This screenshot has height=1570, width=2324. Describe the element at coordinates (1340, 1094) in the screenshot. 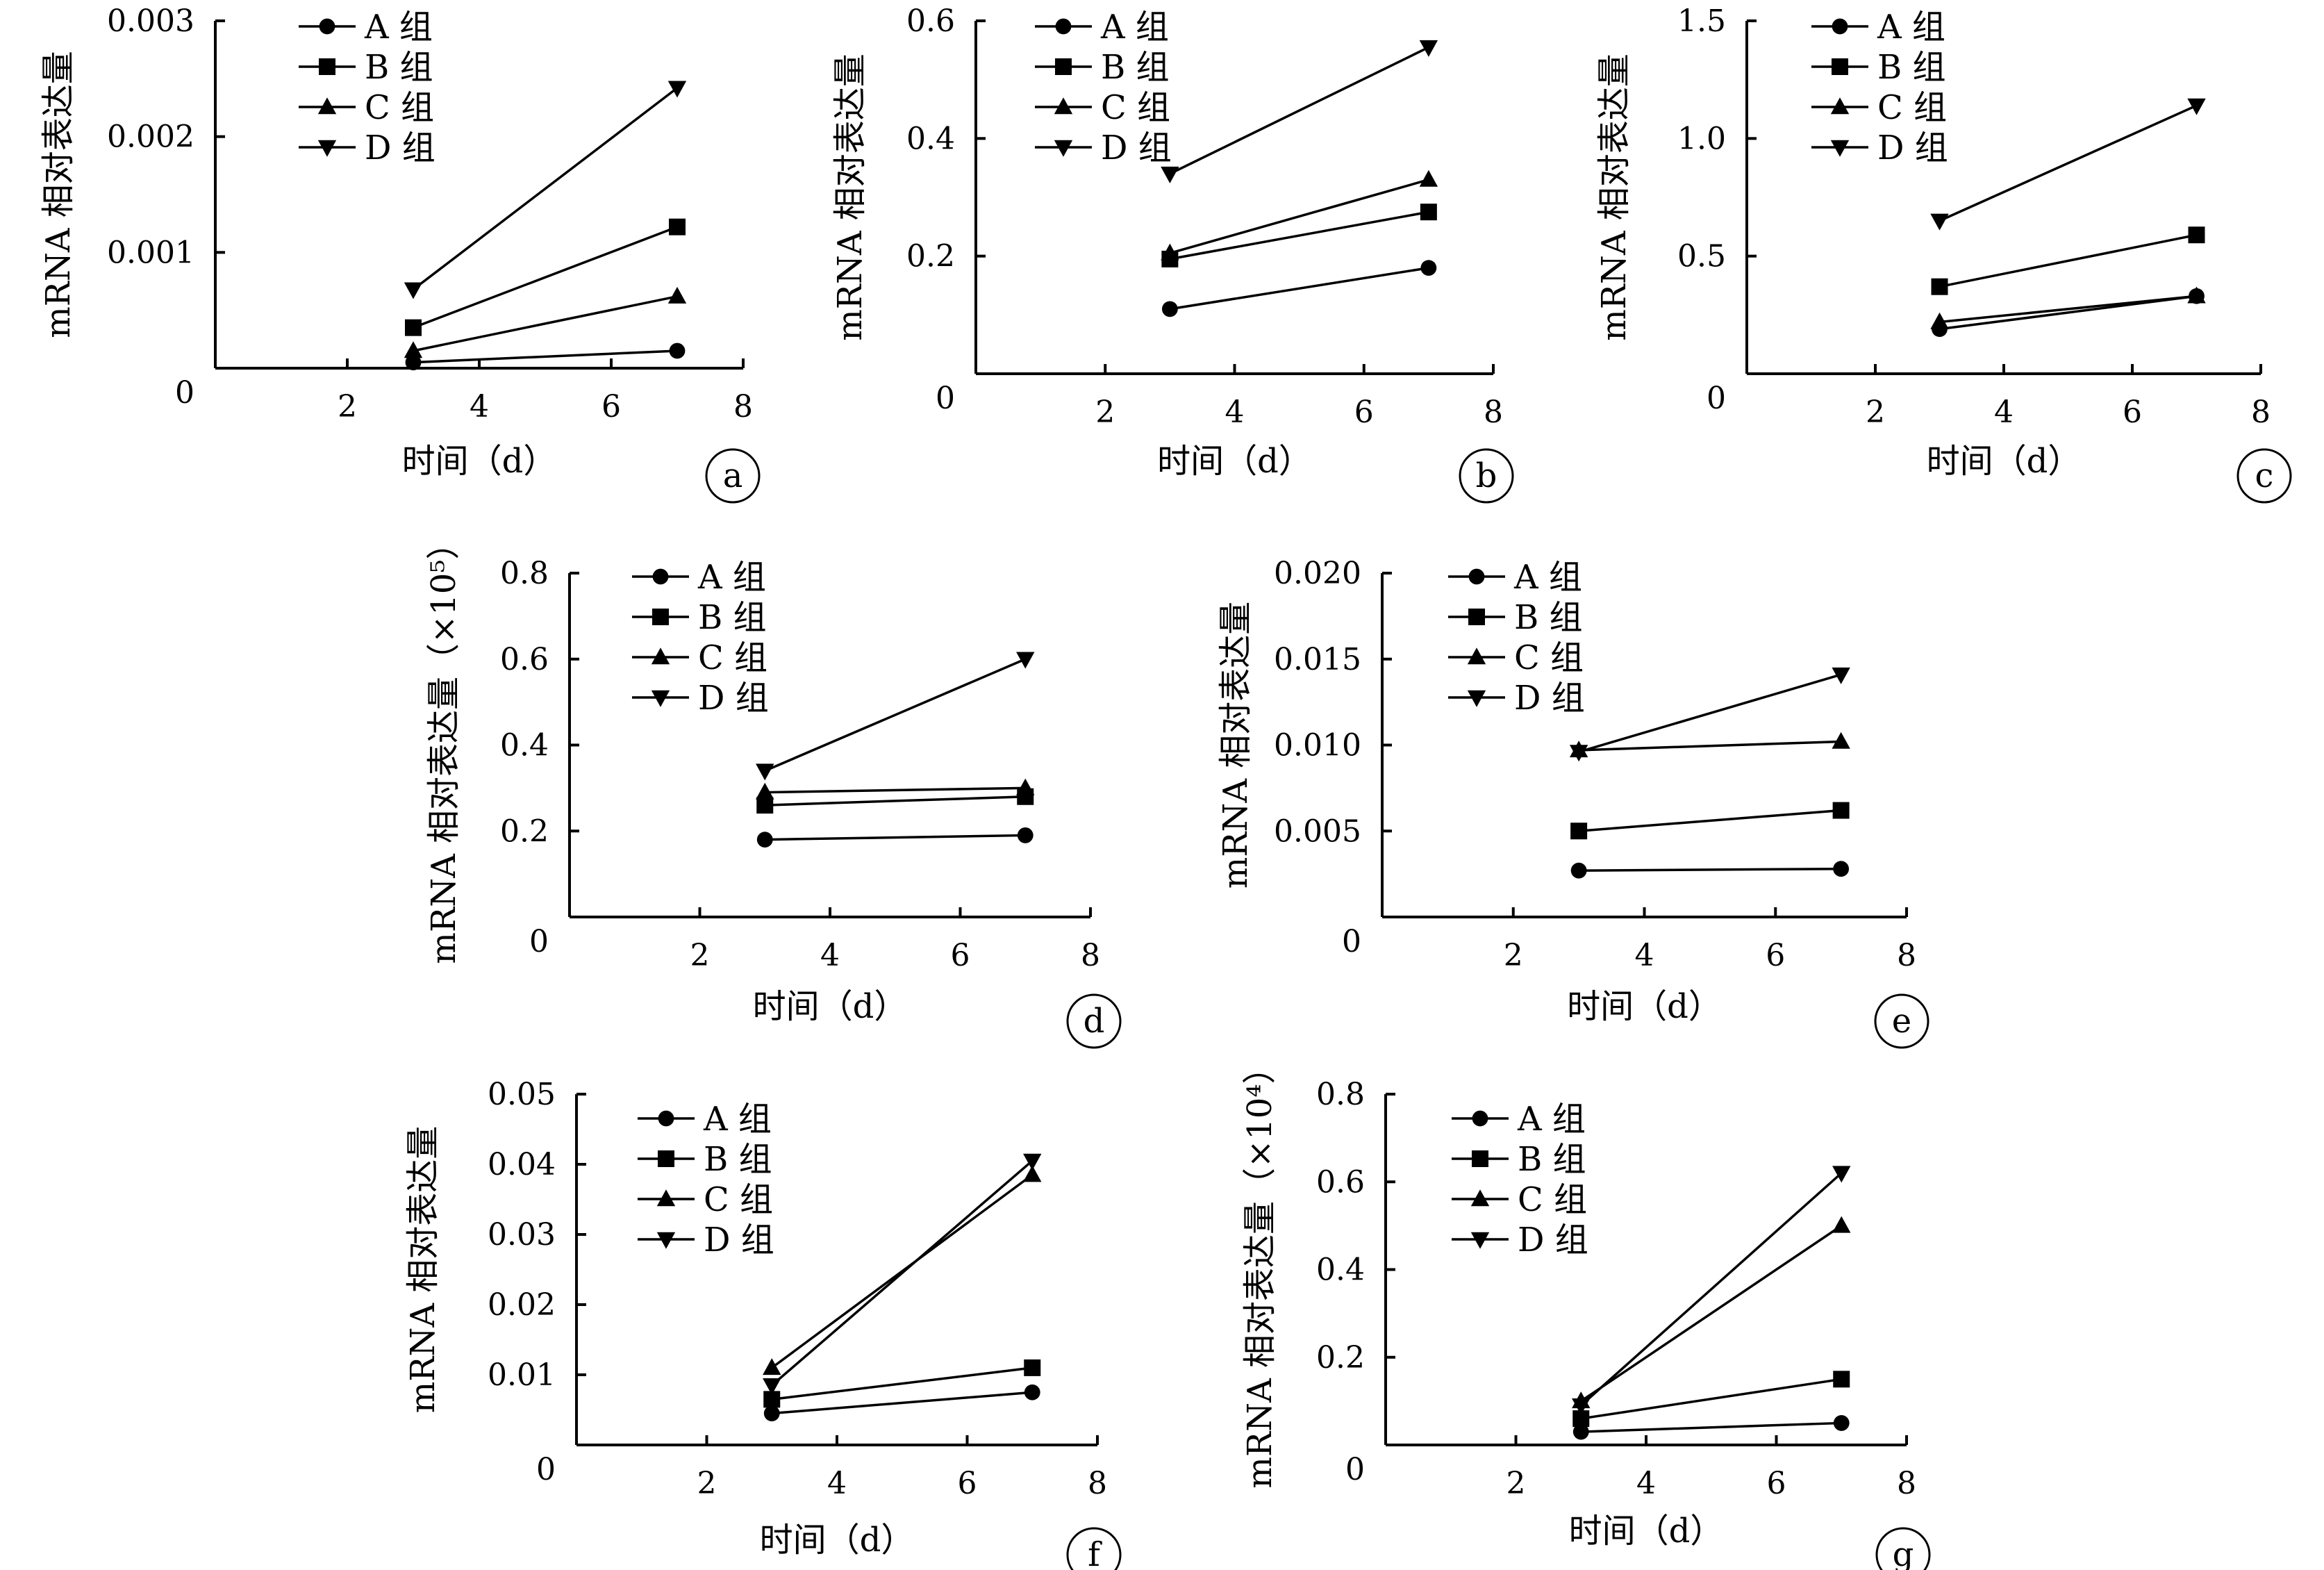

I see `y-tick-label: 0.8` at that location.